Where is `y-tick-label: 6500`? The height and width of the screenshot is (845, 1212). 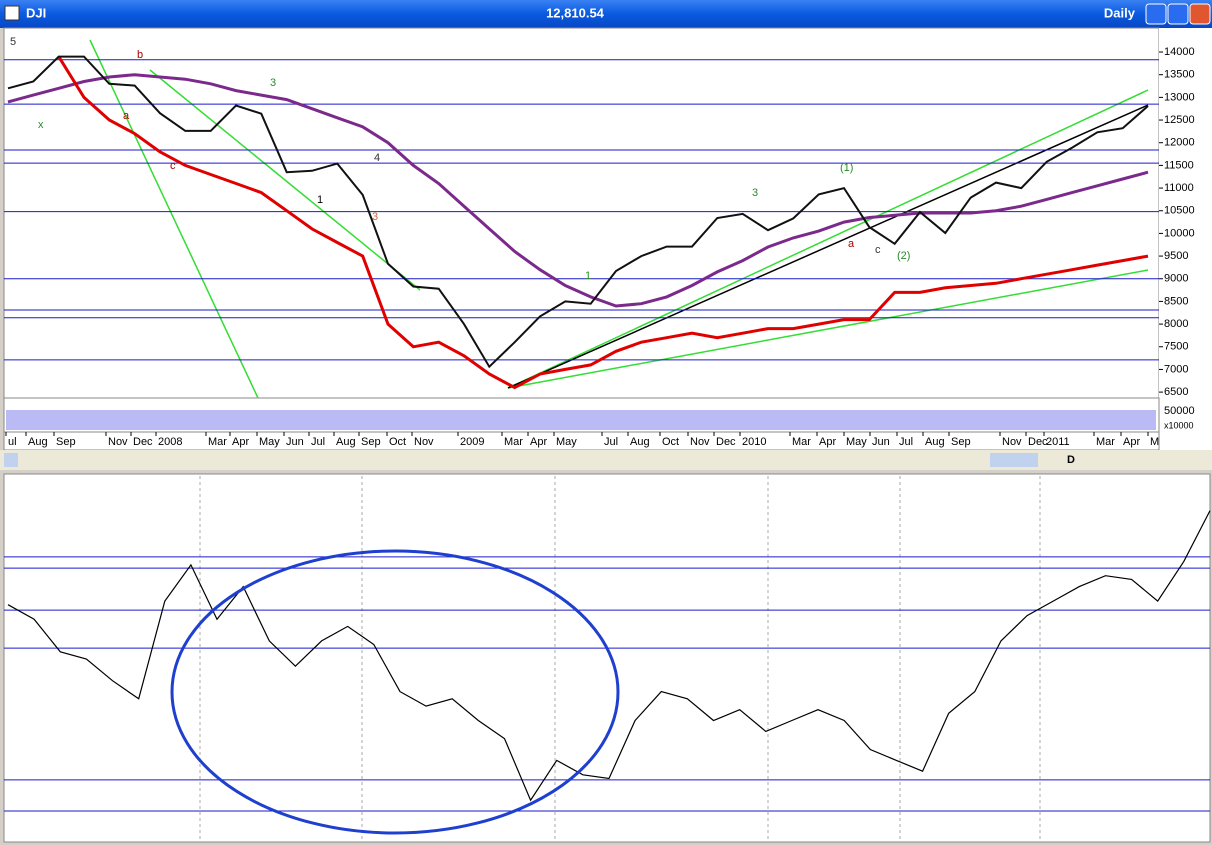
y-tick-label: 6500 is located at coordinates (1176, 392).